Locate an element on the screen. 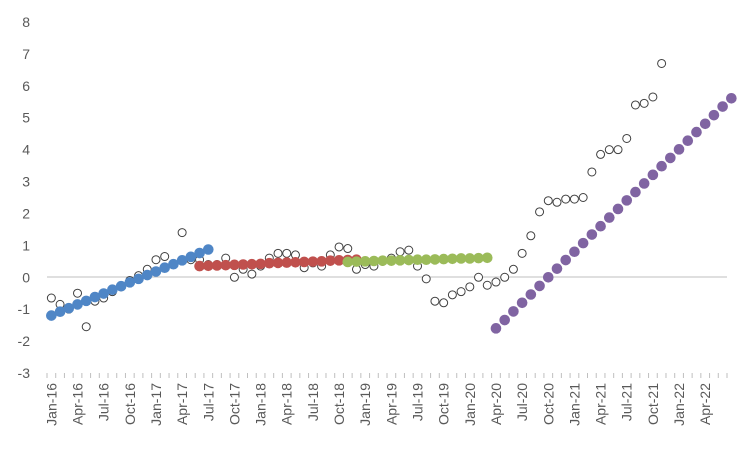  y-tick-label: 2 is located at coordinates (26, 213).